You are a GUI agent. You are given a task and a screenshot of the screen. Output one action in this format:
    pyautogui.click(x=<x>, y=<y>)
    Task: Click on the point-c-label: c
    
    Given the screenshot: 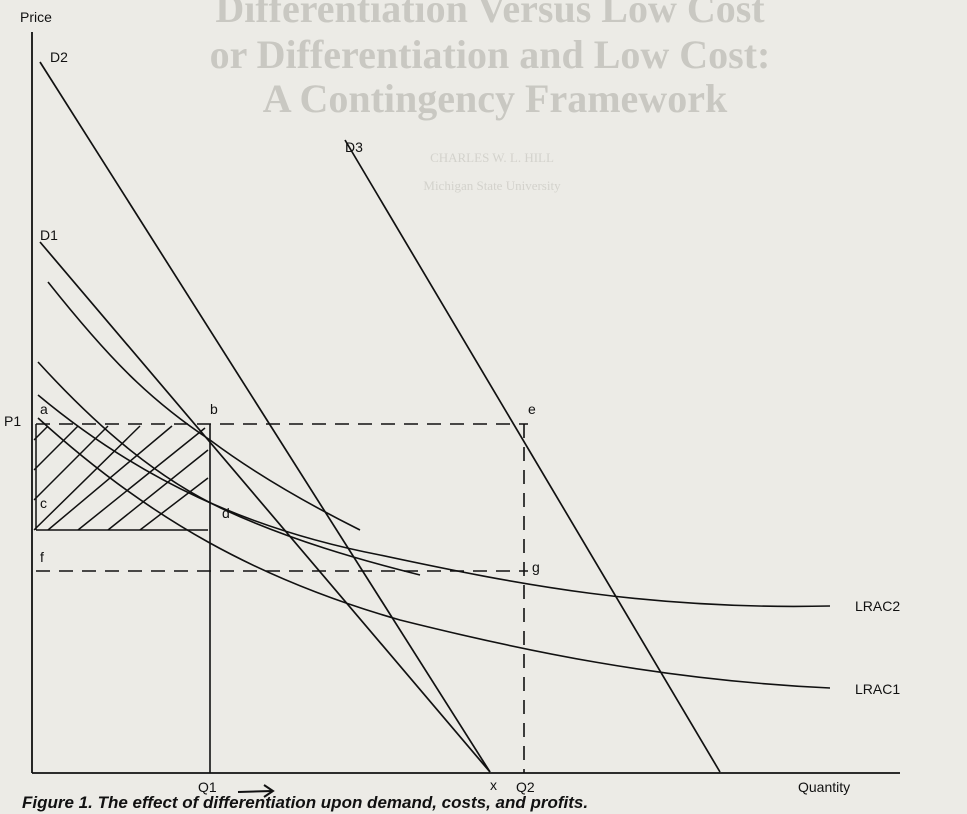 What is the action you would take?
    pyautogui.click(x=43, y=503)
    